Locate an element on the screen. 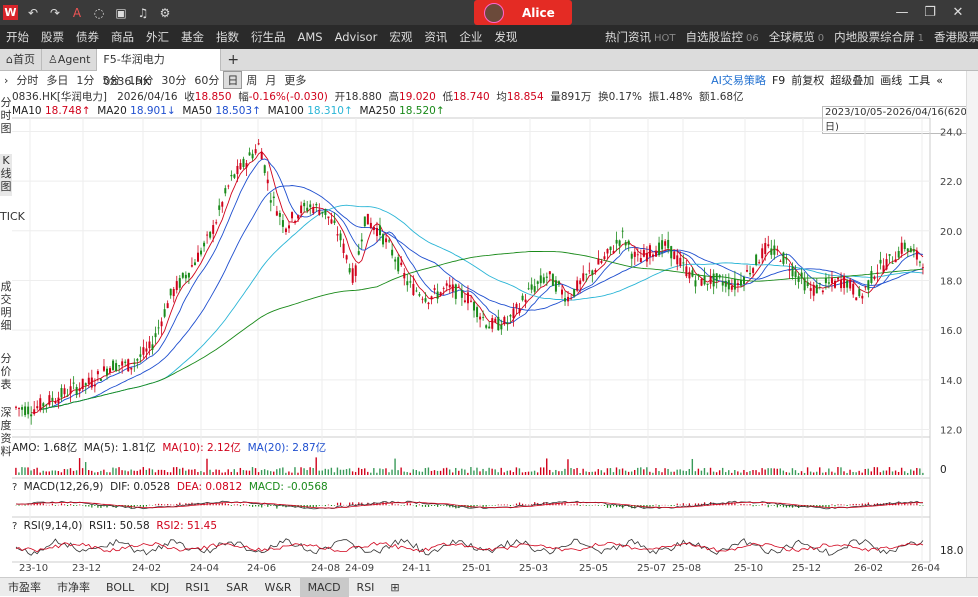 The height and width of the screenshot is (597, 978). indicator-tab: KDJ is located at coordinates (159, 587).